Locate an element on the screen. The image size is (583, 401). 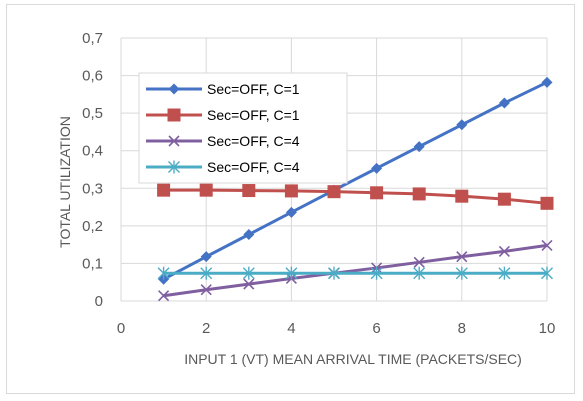
y-axis-title: TOTAL UTILIZATION is located at coordinates (65, 182).